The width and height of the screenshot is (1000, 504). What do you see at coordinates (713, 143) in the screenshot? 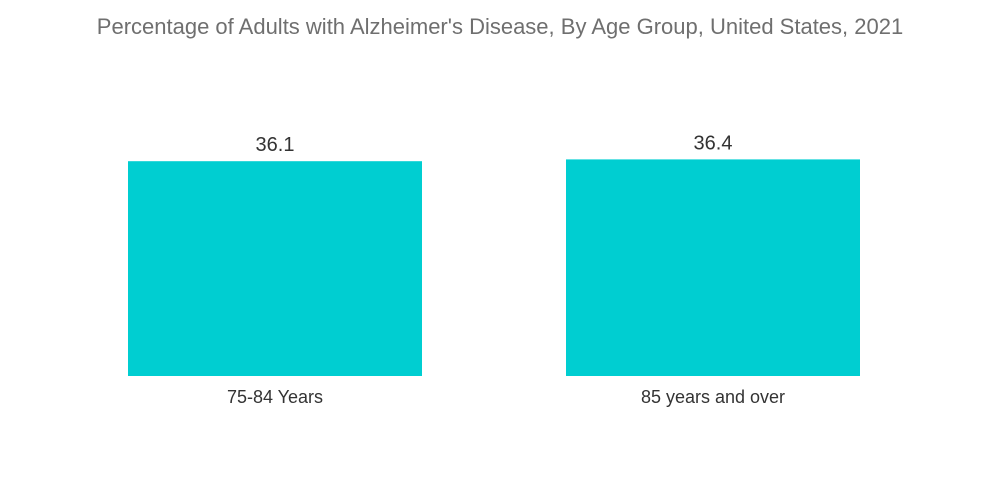
I see `data-label-1: 36.4` at bounding box center [713, 143].